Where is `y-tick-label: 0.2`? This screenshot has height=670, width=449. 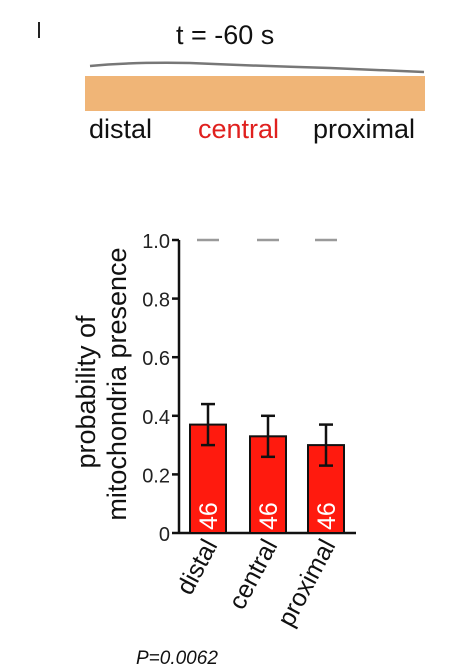 y-tick-label: 0.2 is located at coordinates (156, 476).